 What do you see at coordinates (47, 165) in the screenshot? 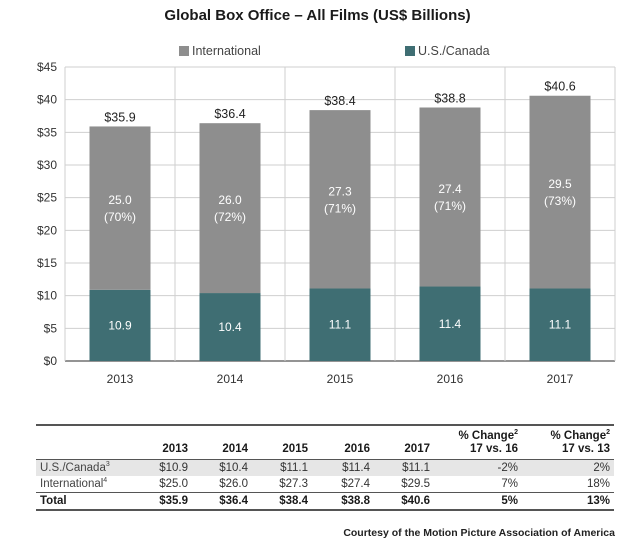
I see `y-tick-label: $30` at bounding box center [47, 165].